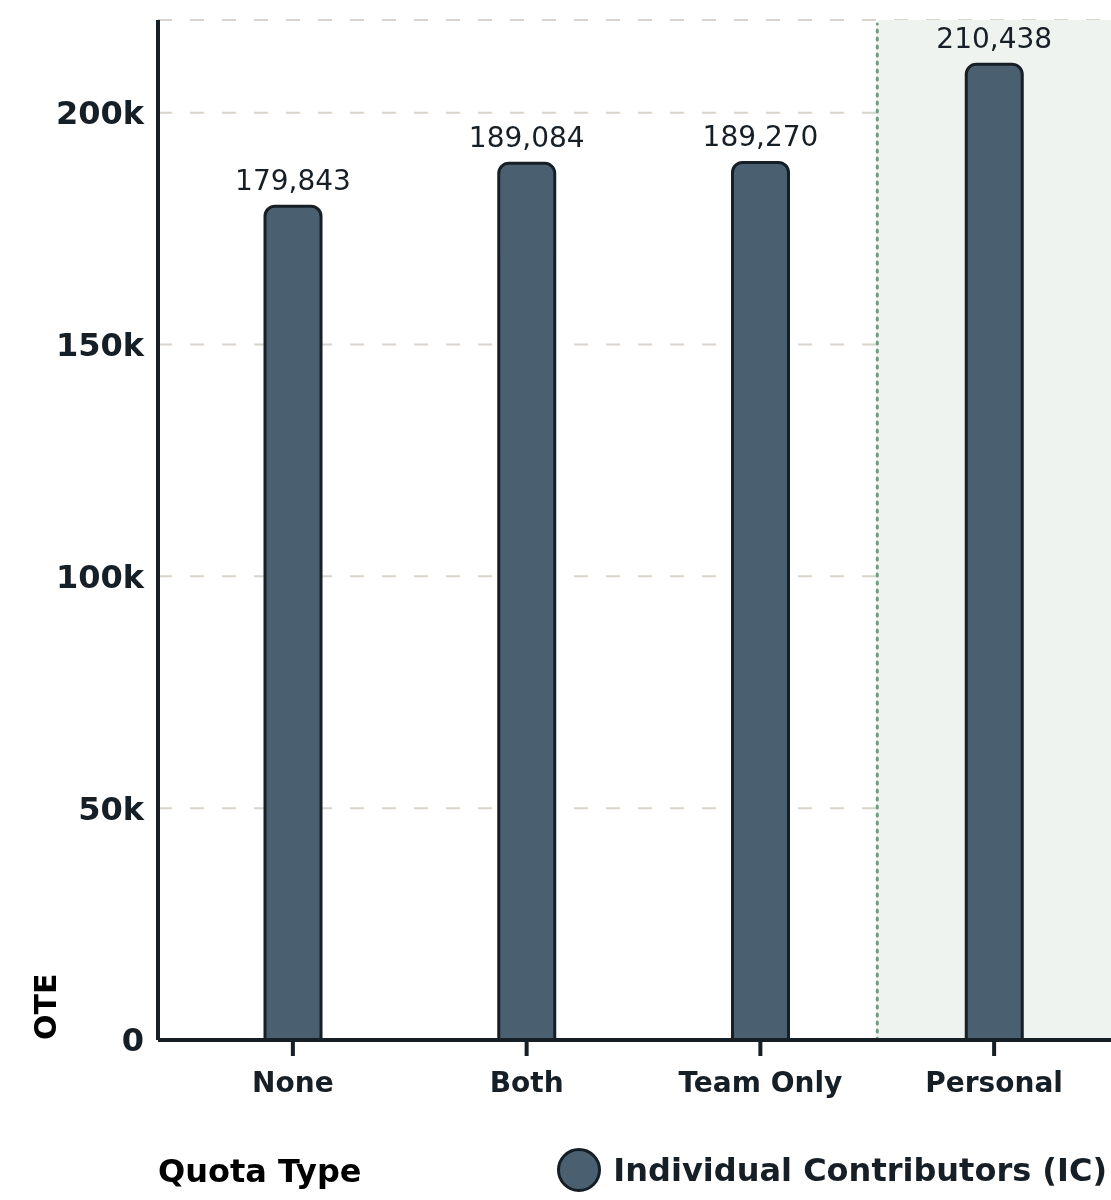  Describe the element at coordinates (100, 576) in the screenshot. I see `y-tick-label: 100k` at that location.